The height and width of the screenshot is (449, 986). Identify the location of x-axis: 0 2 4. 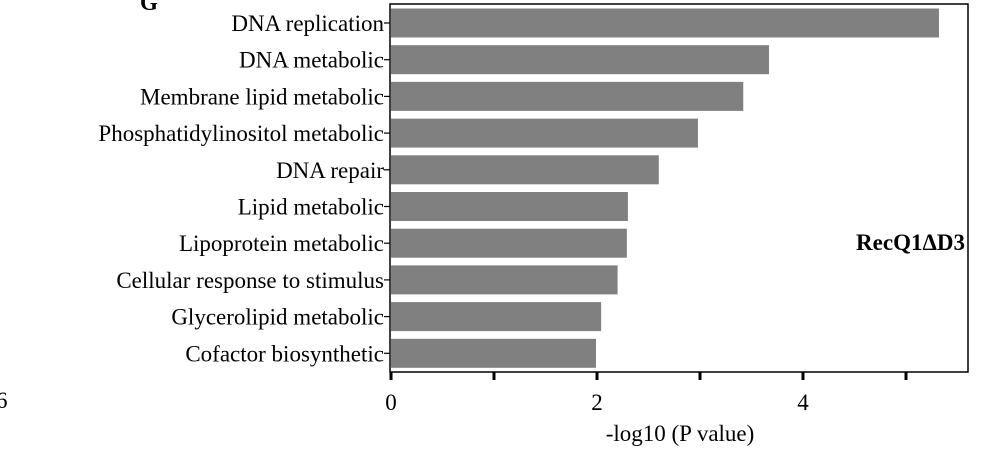
(646, 393).